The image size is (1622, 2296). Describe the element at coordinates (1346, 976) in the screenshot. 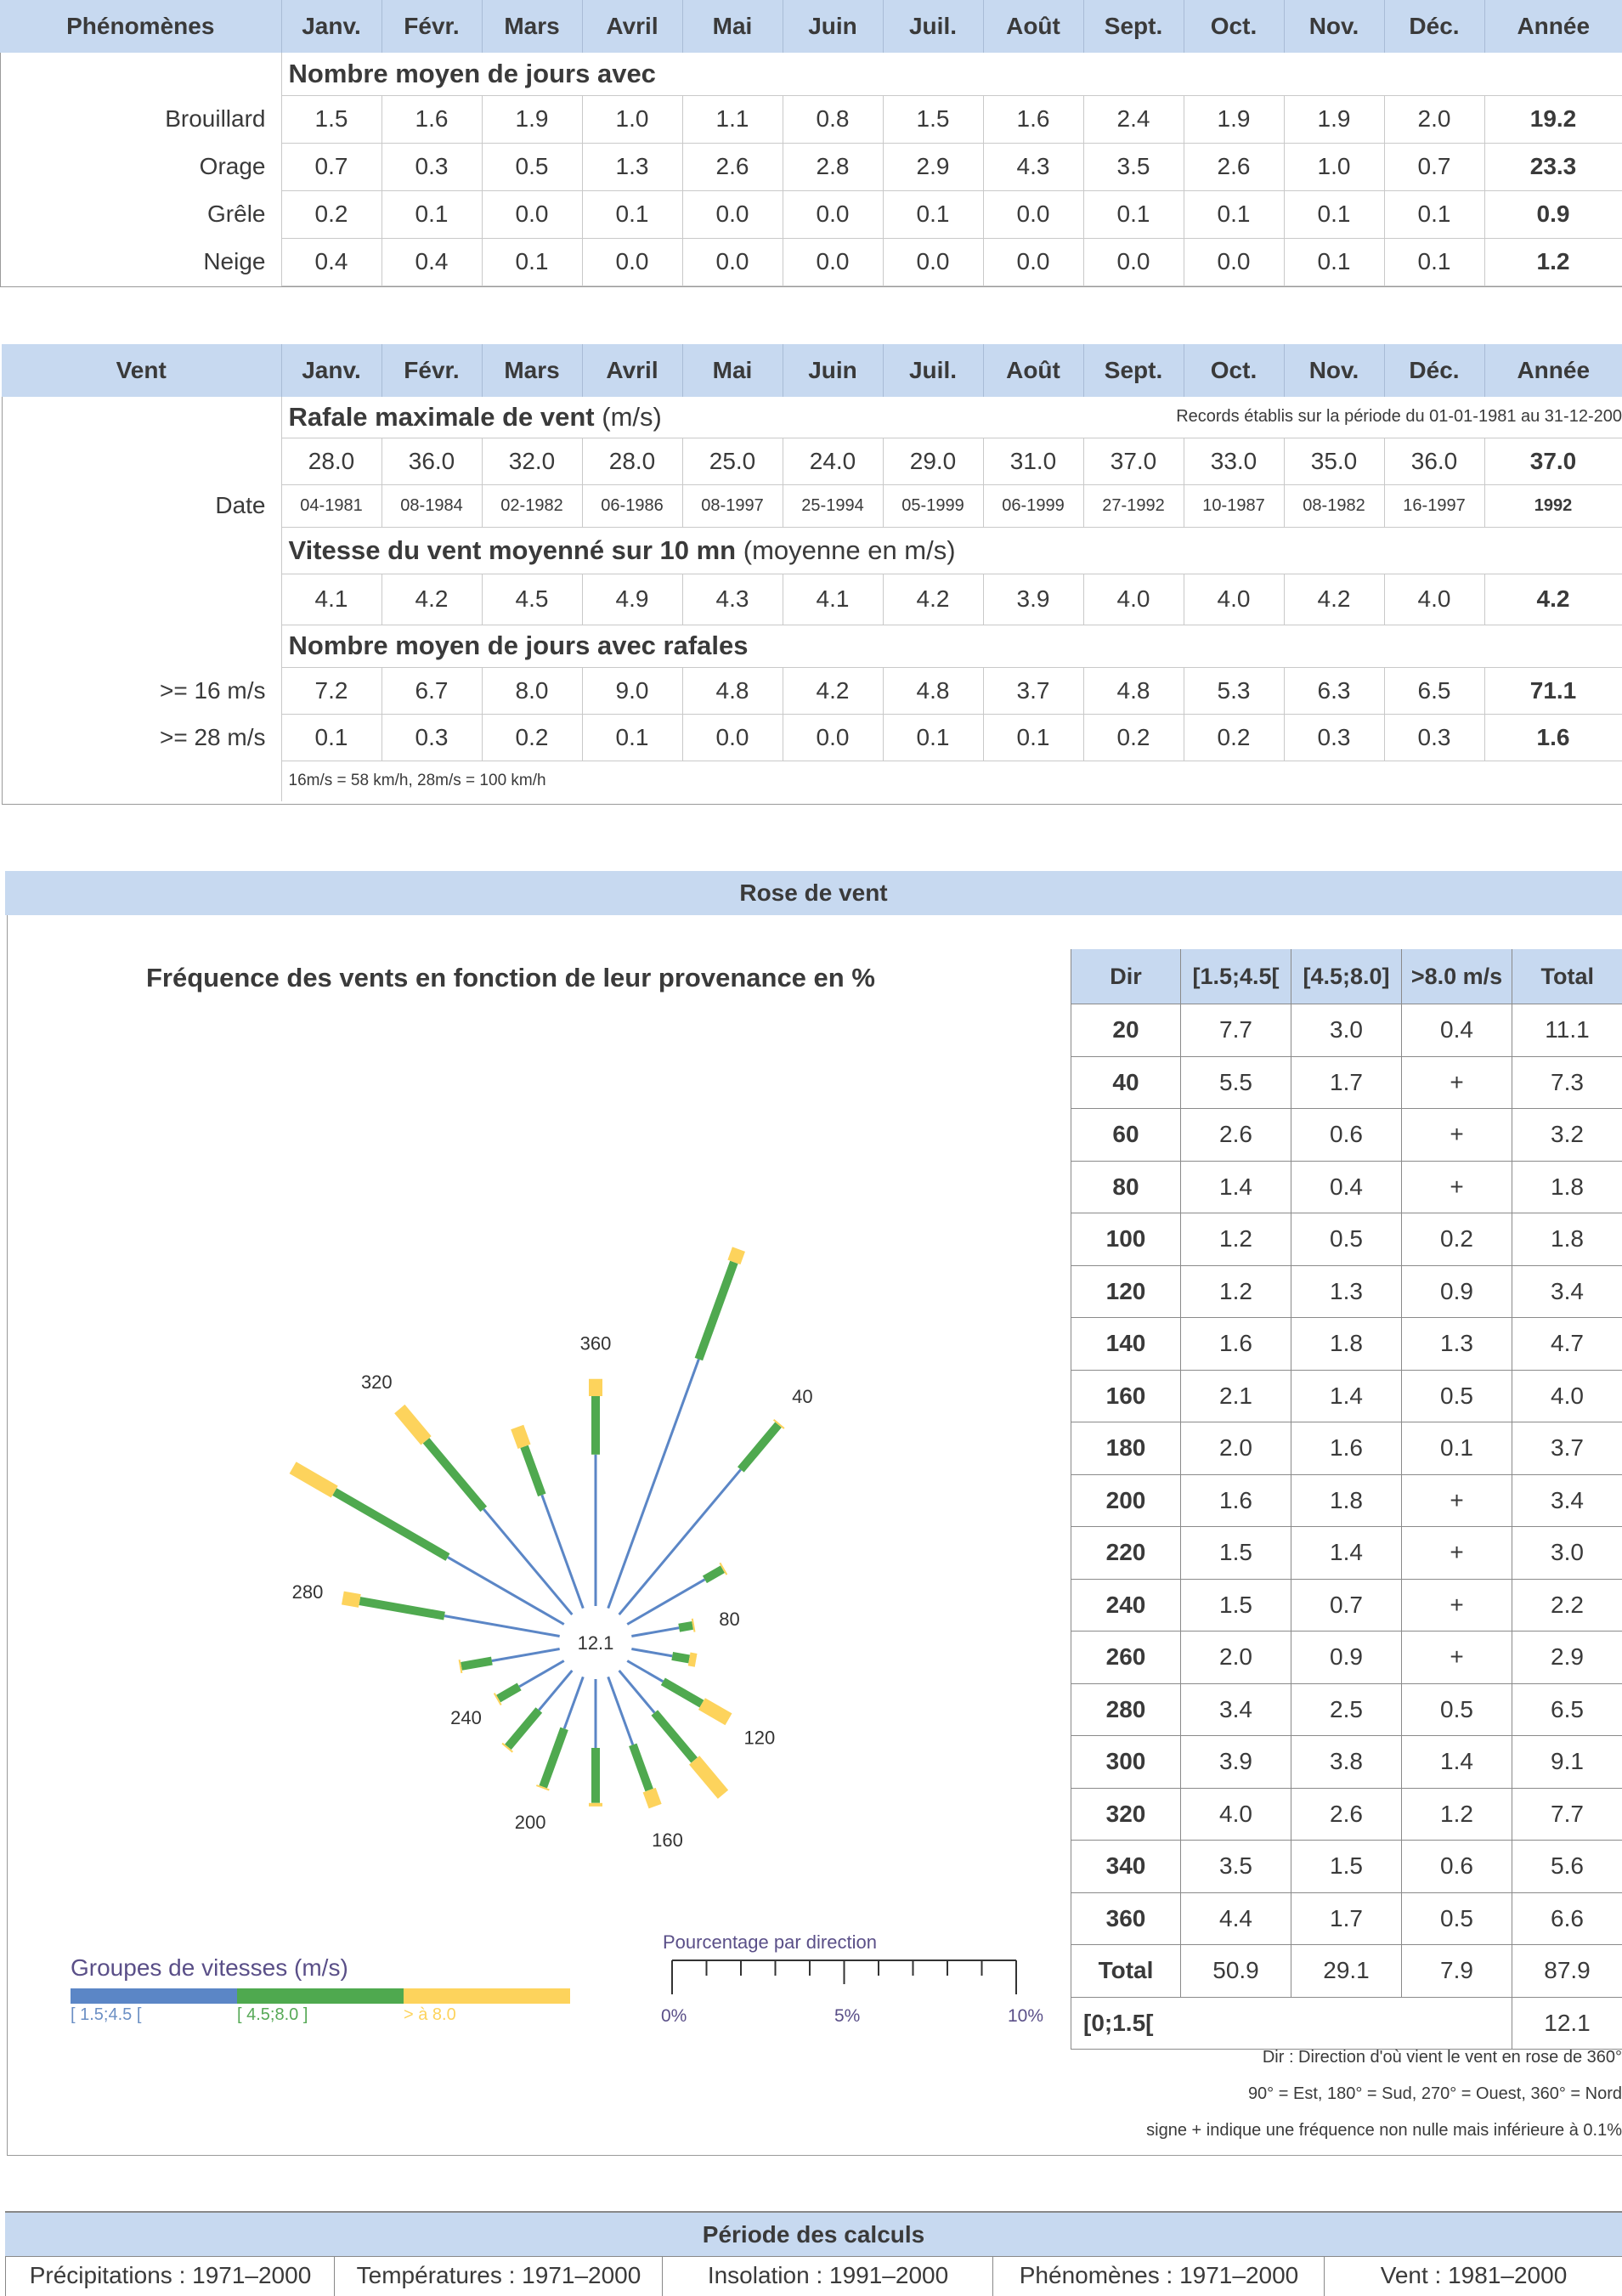

I see `header-cell: [4.5;8.0]` at that location.